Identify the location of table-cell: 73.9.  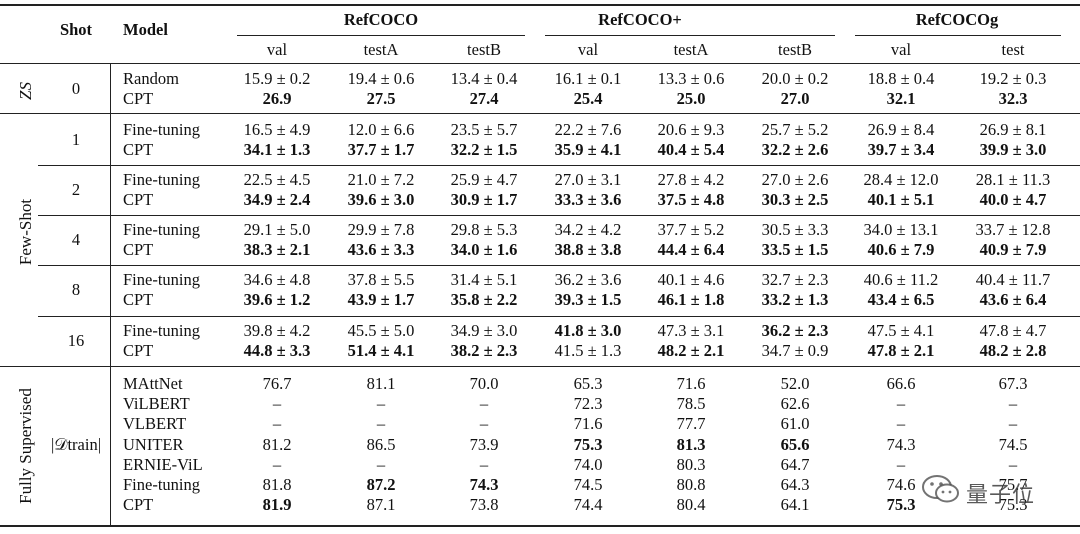
(484, 444).